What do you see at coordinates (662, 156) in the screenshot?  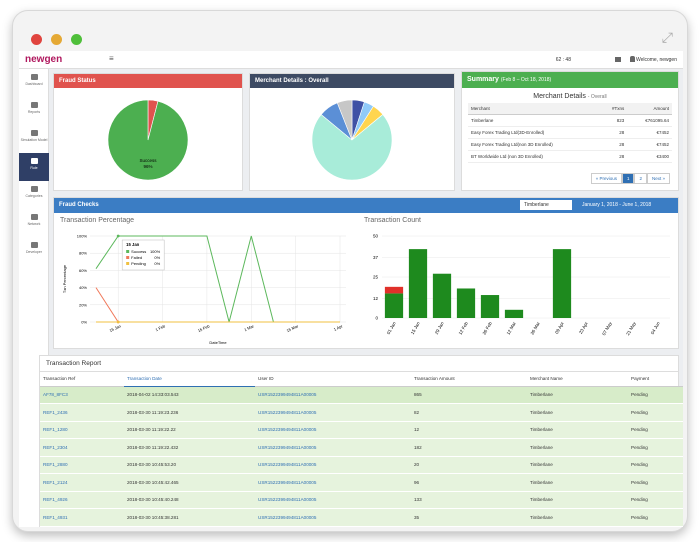 I see `table-cell: €3400` at bounding box center [662, 156].